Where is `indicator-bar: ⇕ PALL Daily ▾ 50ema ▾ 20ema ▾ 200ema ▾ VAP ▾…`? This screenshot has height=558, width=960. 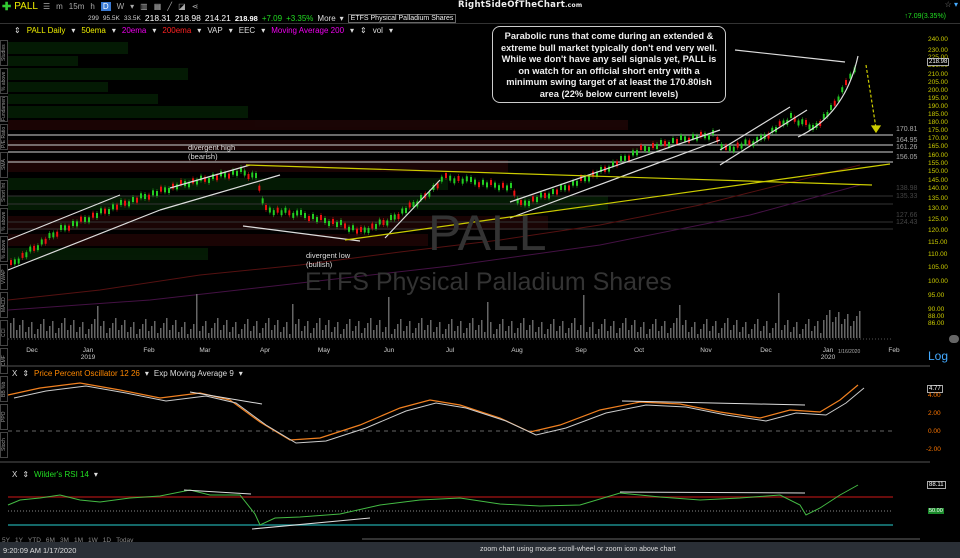 indicator-bar: ⇕ PALL Daily ▾ 50ema ▾ 20ema ▾ 200ema ▾ VAP ▾… is located at coordinates (206, 30).